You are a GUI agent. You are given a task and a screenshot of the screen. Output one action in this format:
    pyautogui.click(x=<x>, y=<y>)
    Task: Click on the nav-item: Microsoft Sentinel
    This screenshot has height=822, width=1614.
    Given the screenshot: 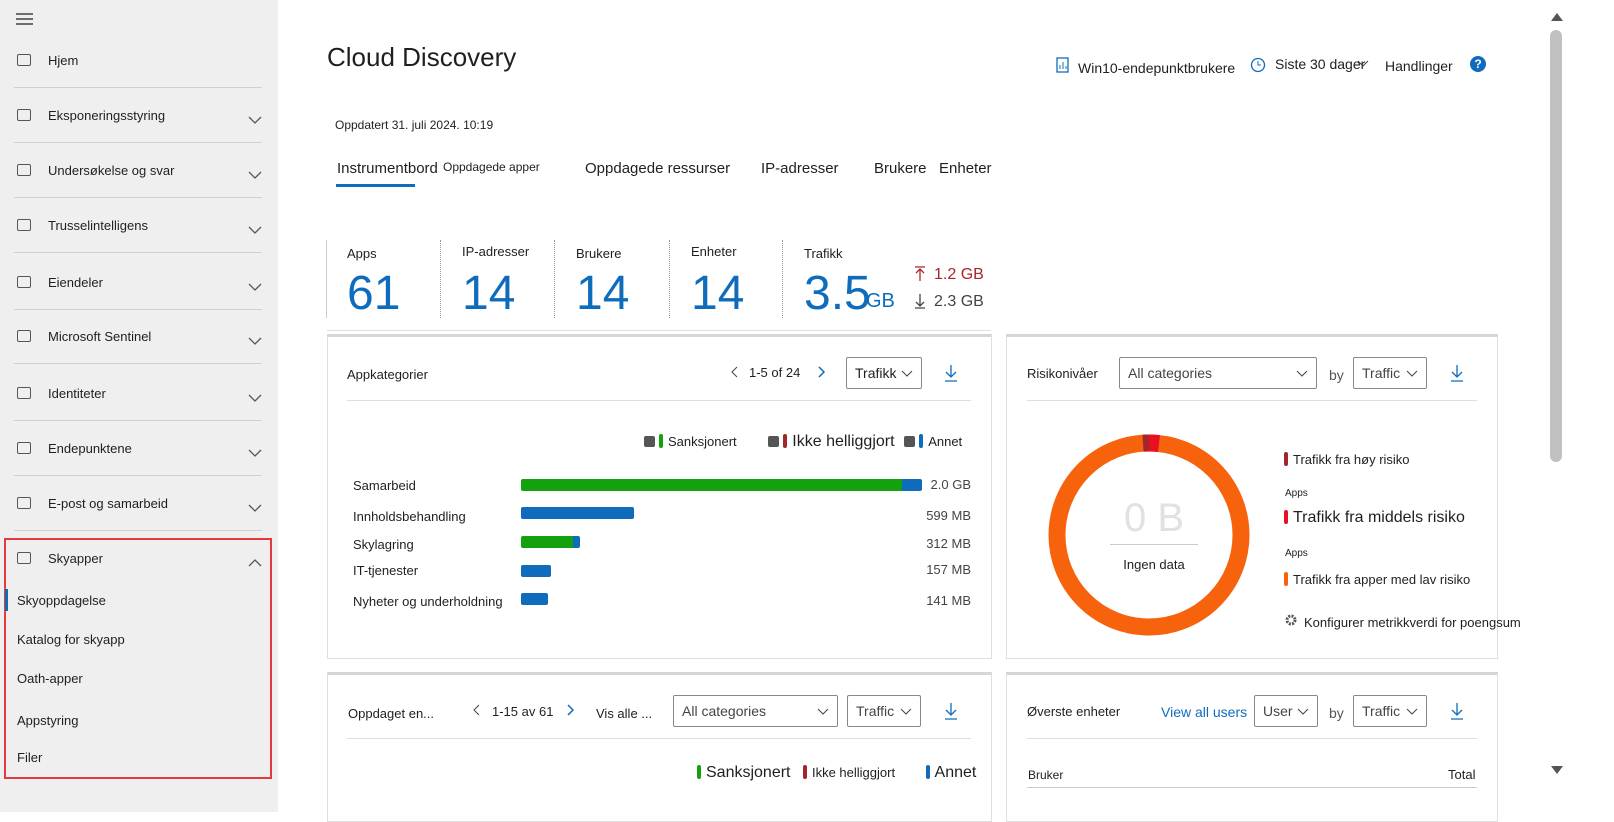 What is the action you would take?
    pyautogui.click(x=99, y=336)
    